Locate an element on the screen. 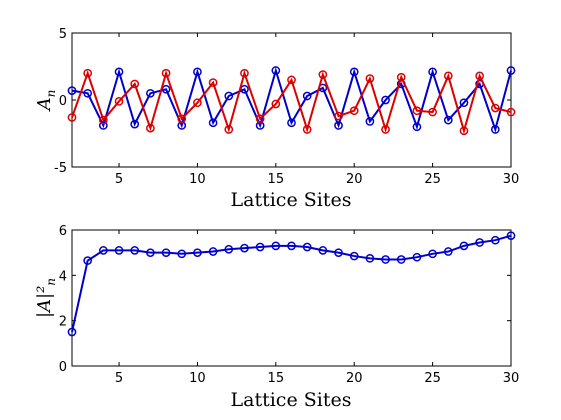 The height and width of the screenshot is (420, 561). bottom-ytick-label: 4 is located at coordinates (63, 276).